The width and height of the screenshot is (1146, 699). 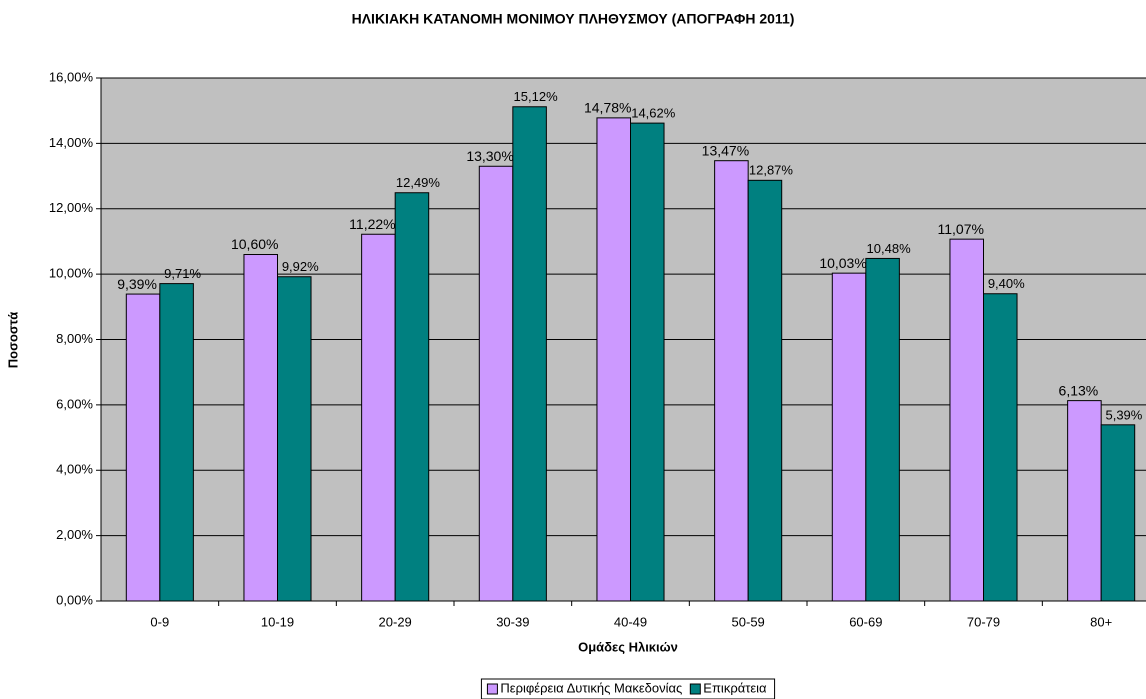 I want to click on legend-box, so click(x=628, y=688).